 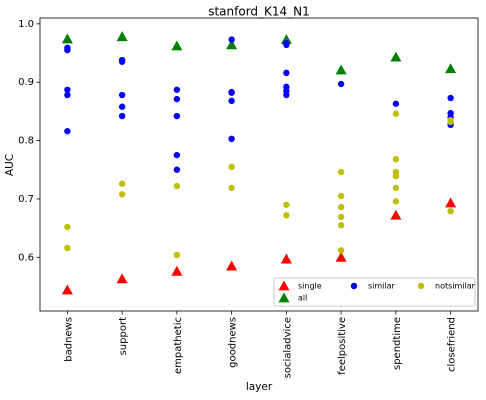 I want to click on y-tick-label: 0.6, so click(x=26, y=257).